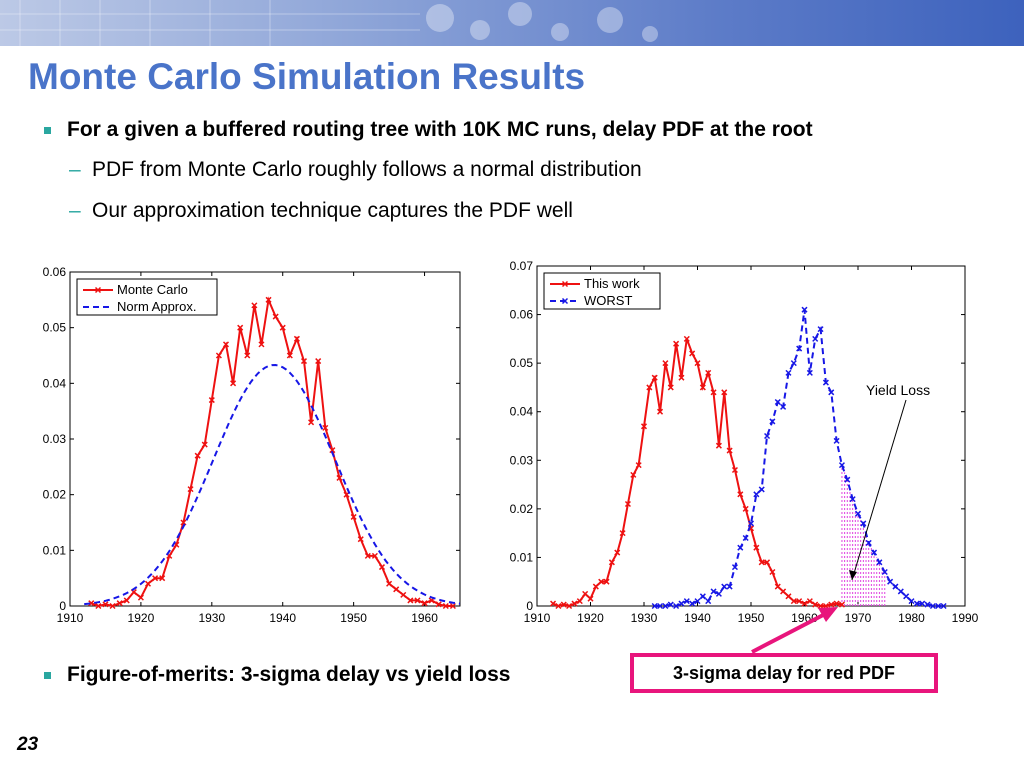  Describe the element at coordinates (307, 76) in the screenshot. I see `slide-title: Monte Carlo Simulation Results` at that location.